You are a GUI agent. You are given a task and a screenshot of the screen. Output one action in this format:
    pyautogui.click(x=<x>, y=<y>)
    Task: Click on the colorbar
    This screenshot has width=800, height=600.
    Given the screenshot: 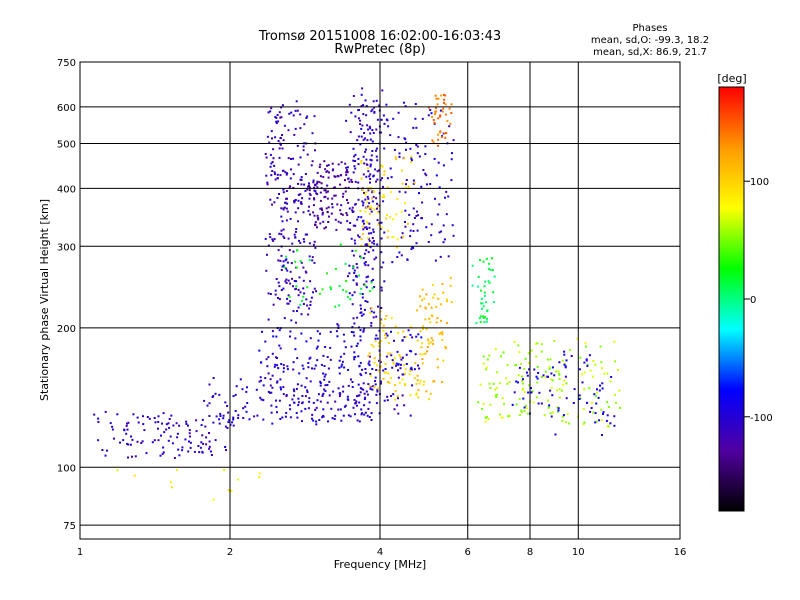 What is the action you would take?
    pyautogui.click(x=731, y=299)
    